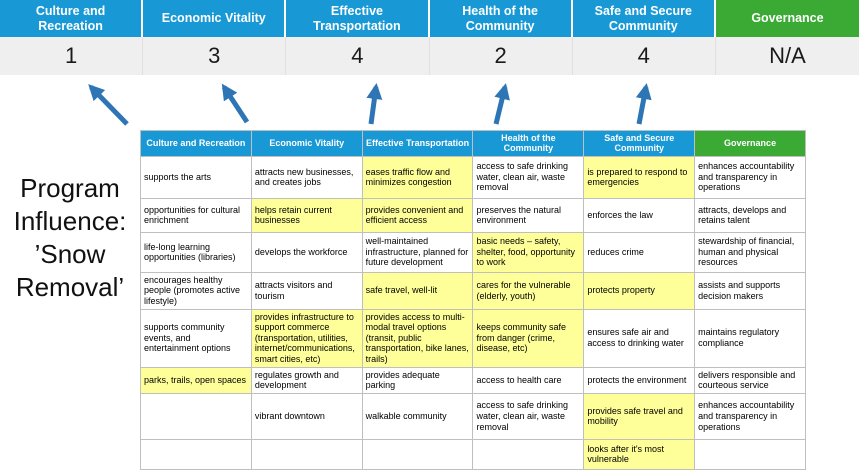  Describe the element at coordinates (306, 380) in the screenshot. I see `matrix-cell: regulates growth and development` at that location.